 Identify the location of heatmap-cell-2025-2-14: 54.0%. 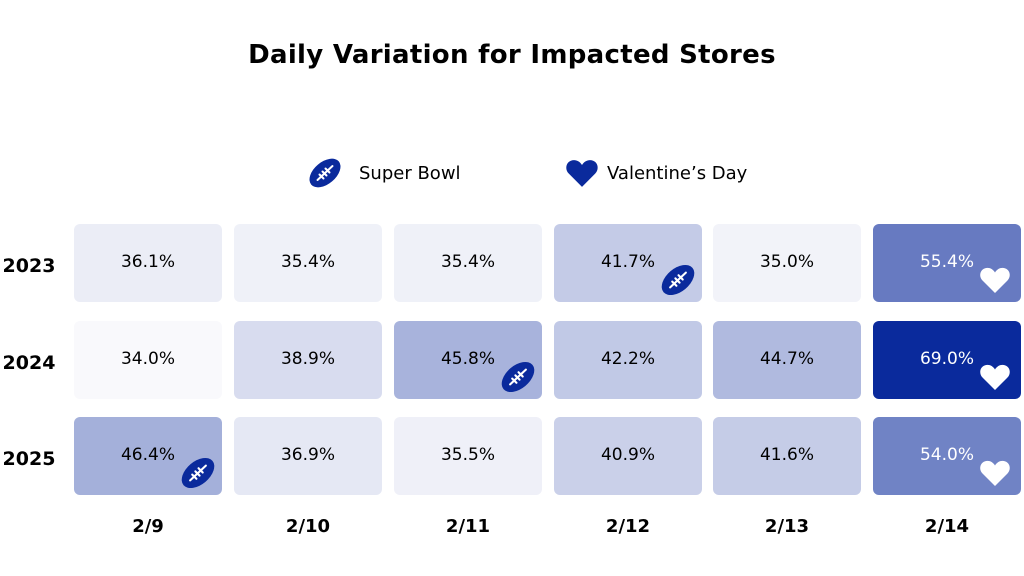
(947, 456).